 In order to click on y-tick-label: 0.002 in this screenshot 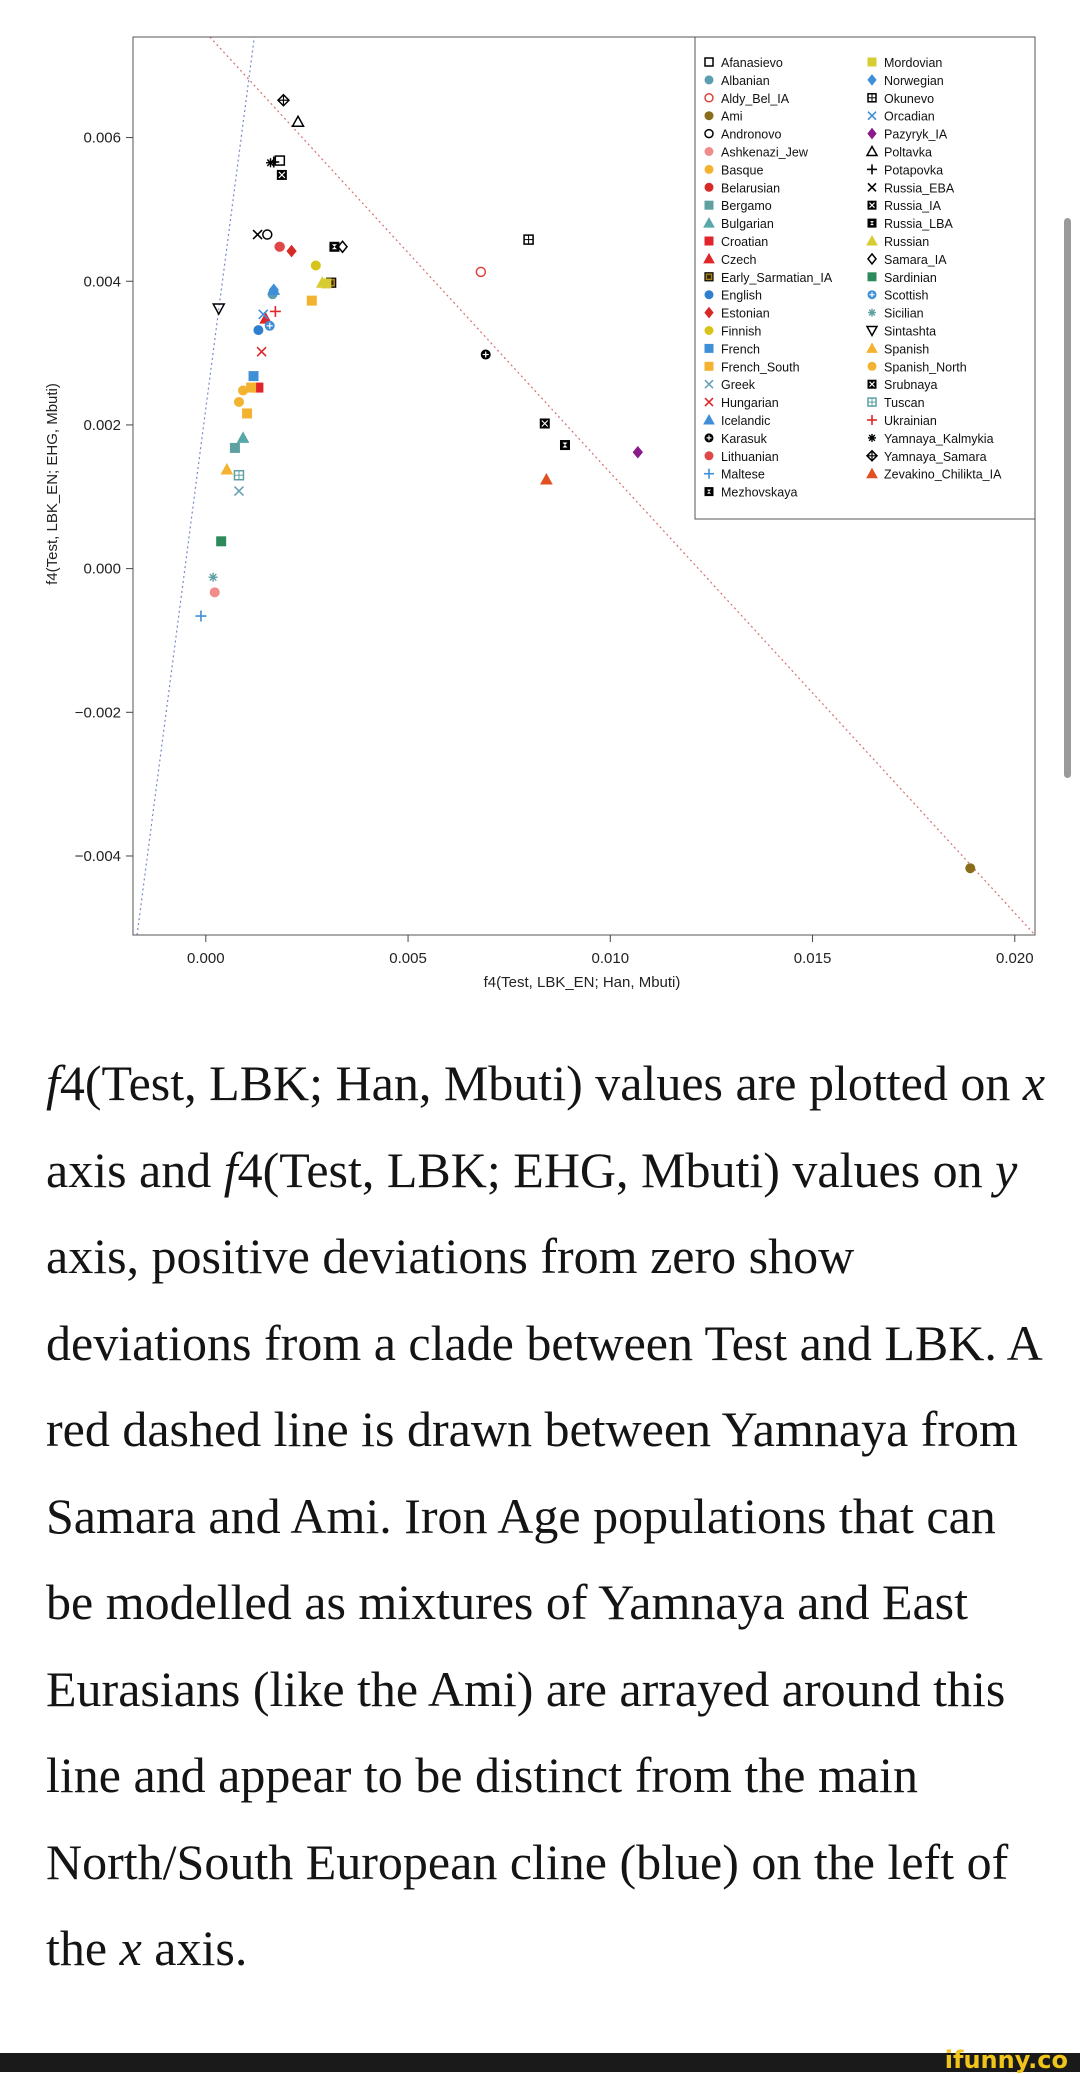, I will do `click(102, 425)`.